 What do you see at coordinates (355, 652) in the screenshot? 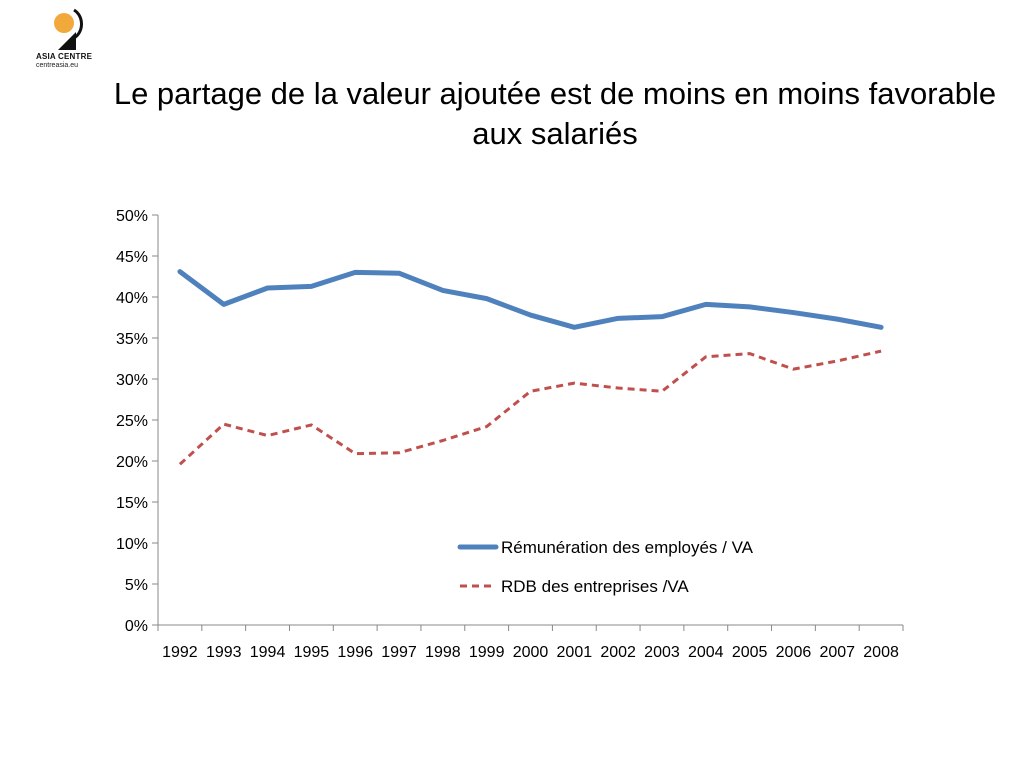
I see `x-tick-label: 1996` at bounding box center [355, 652].